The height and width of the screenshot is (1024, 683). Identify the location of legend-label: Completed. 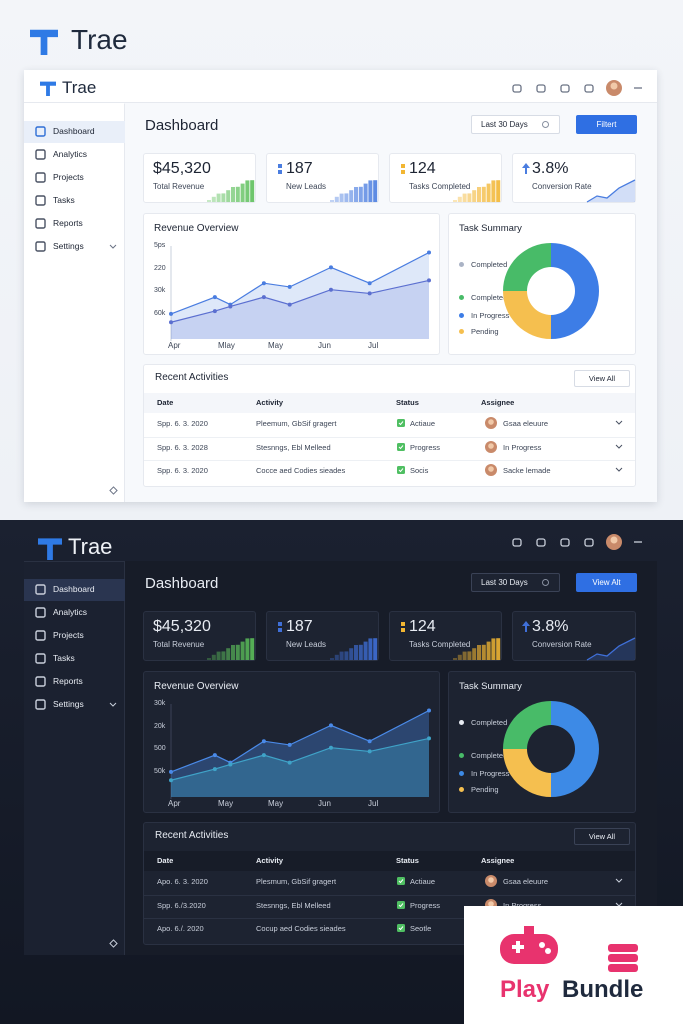
(489, 722).